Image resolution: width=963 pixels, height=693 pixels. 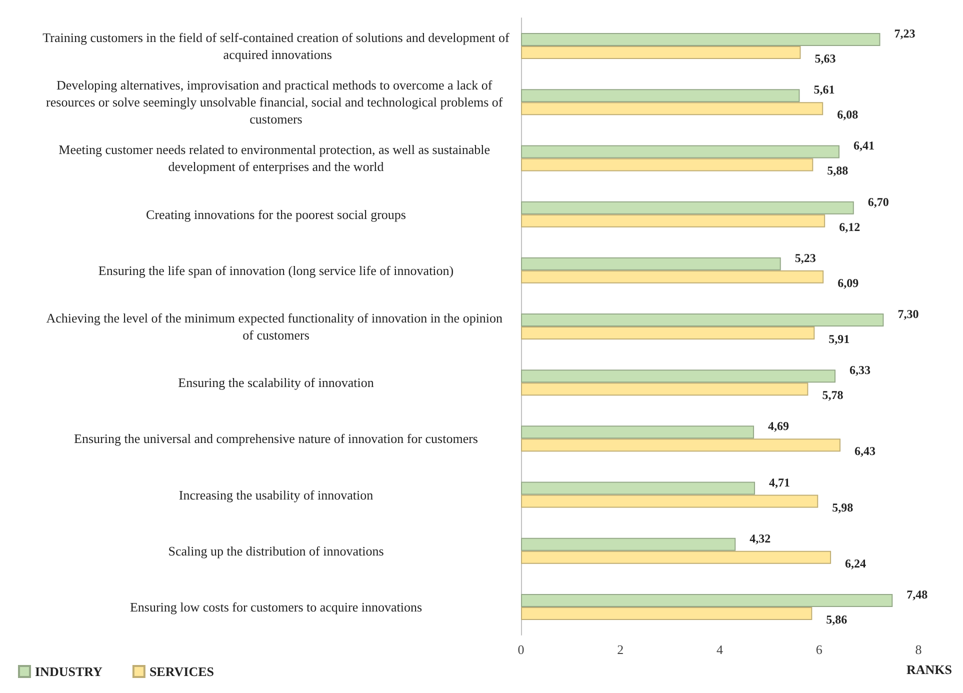 I want to click on x-tick-label: 8, so click(x=918, y=649).